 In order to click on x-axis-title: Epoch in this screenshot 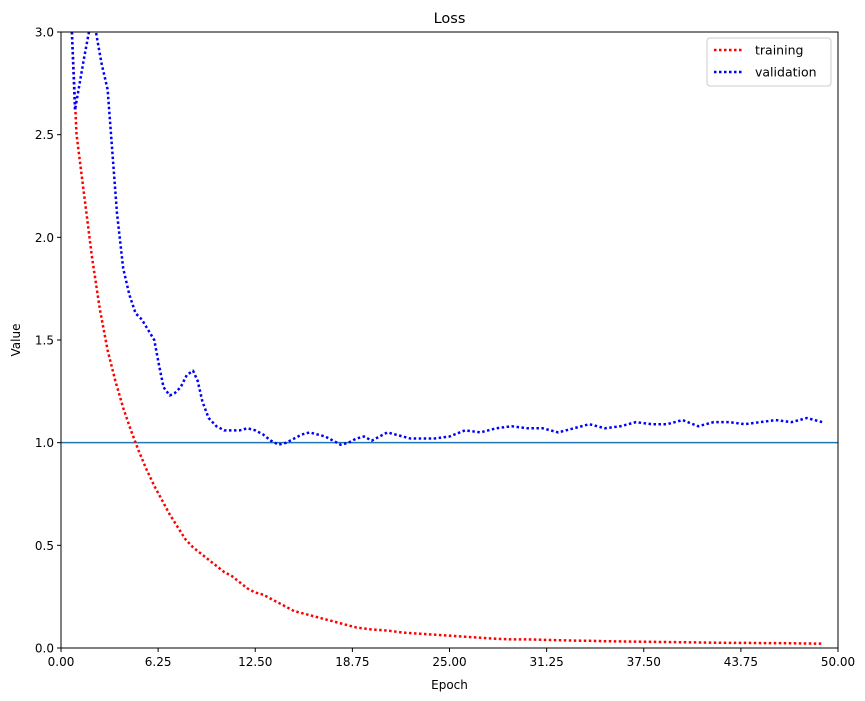, I will do `click(449, 685)`.